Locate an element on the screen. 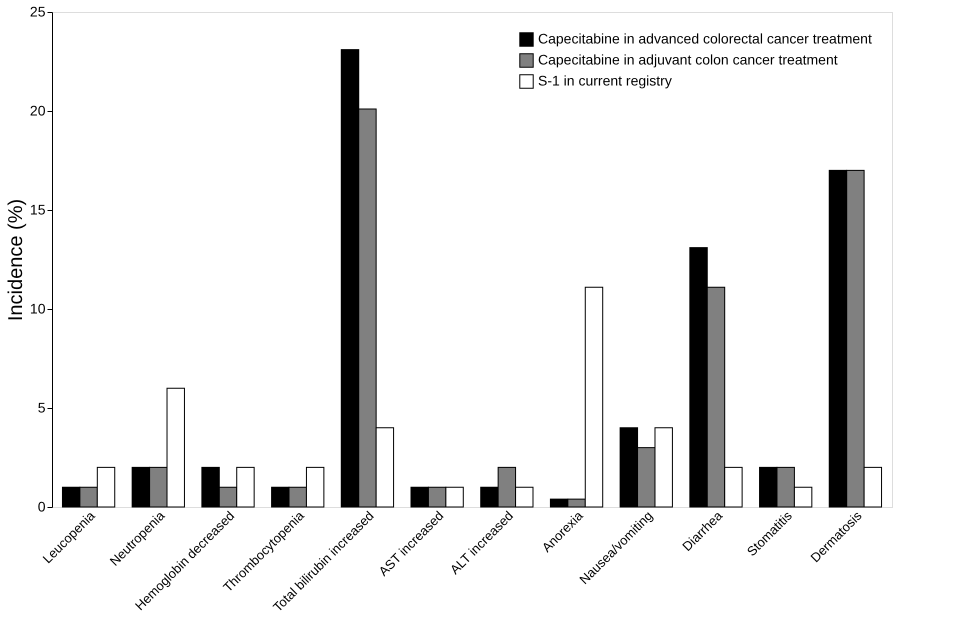 The image size is (967, 619). y-tick-label: 25 is located at coordinates (38, 12).